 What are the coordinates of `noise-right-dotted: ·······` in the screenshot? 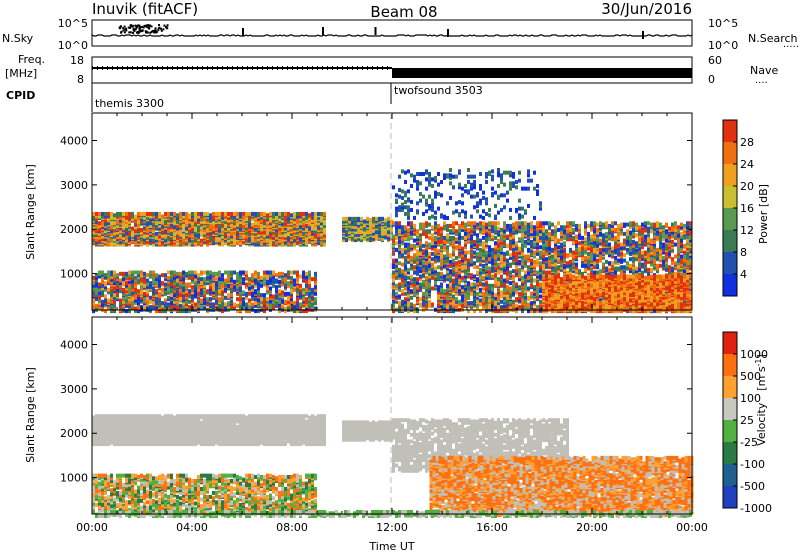 It's located at (791, 47).